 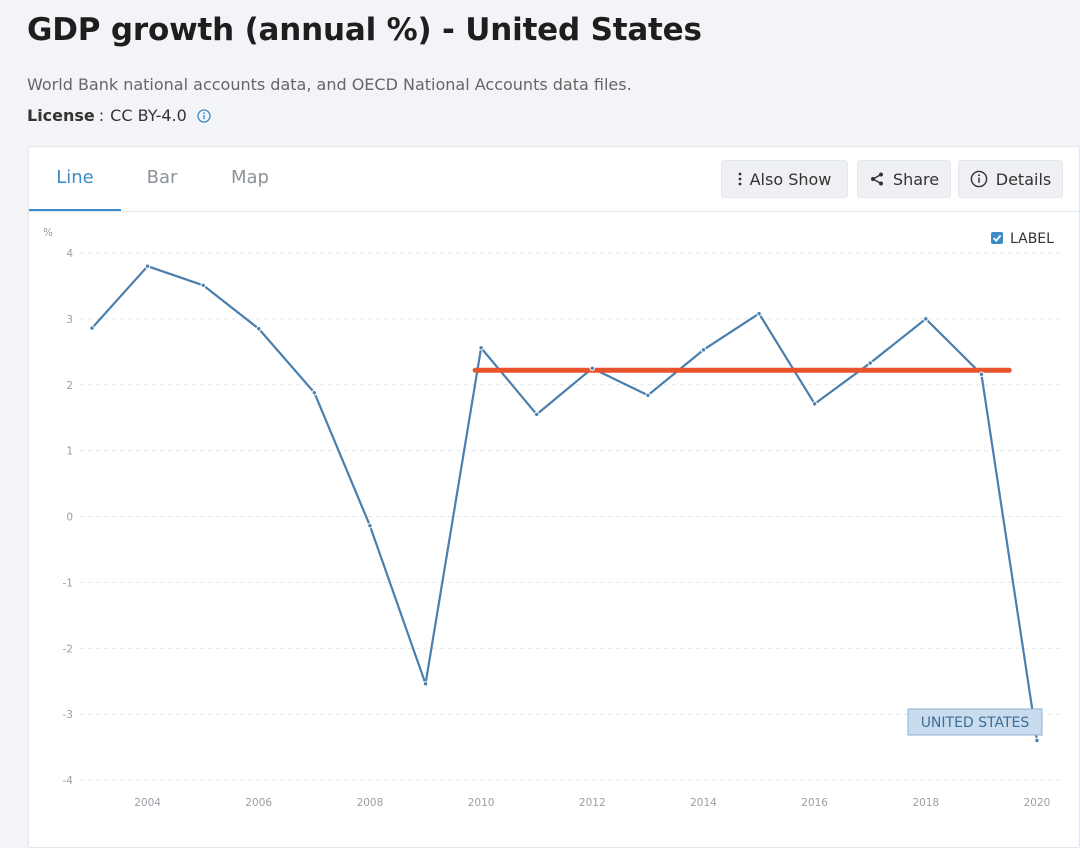 I want to click on share-icon, so click(x=877, y=179).